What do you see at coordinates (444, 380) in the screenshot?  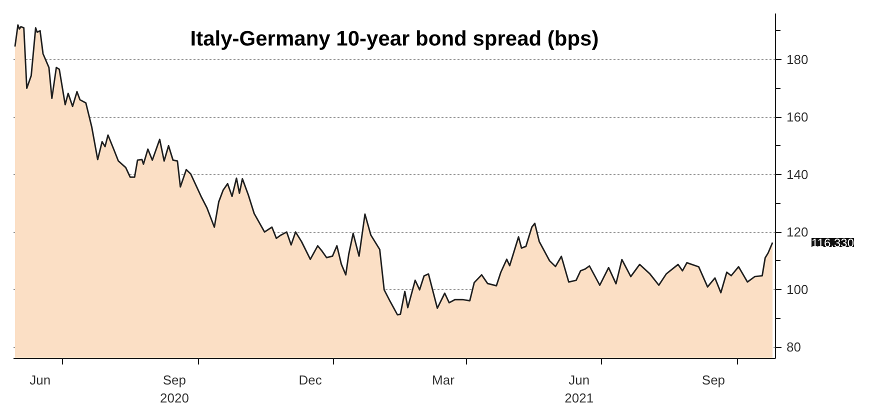 I see `x-tick-label: Mar` at bounding box center [444, 380].